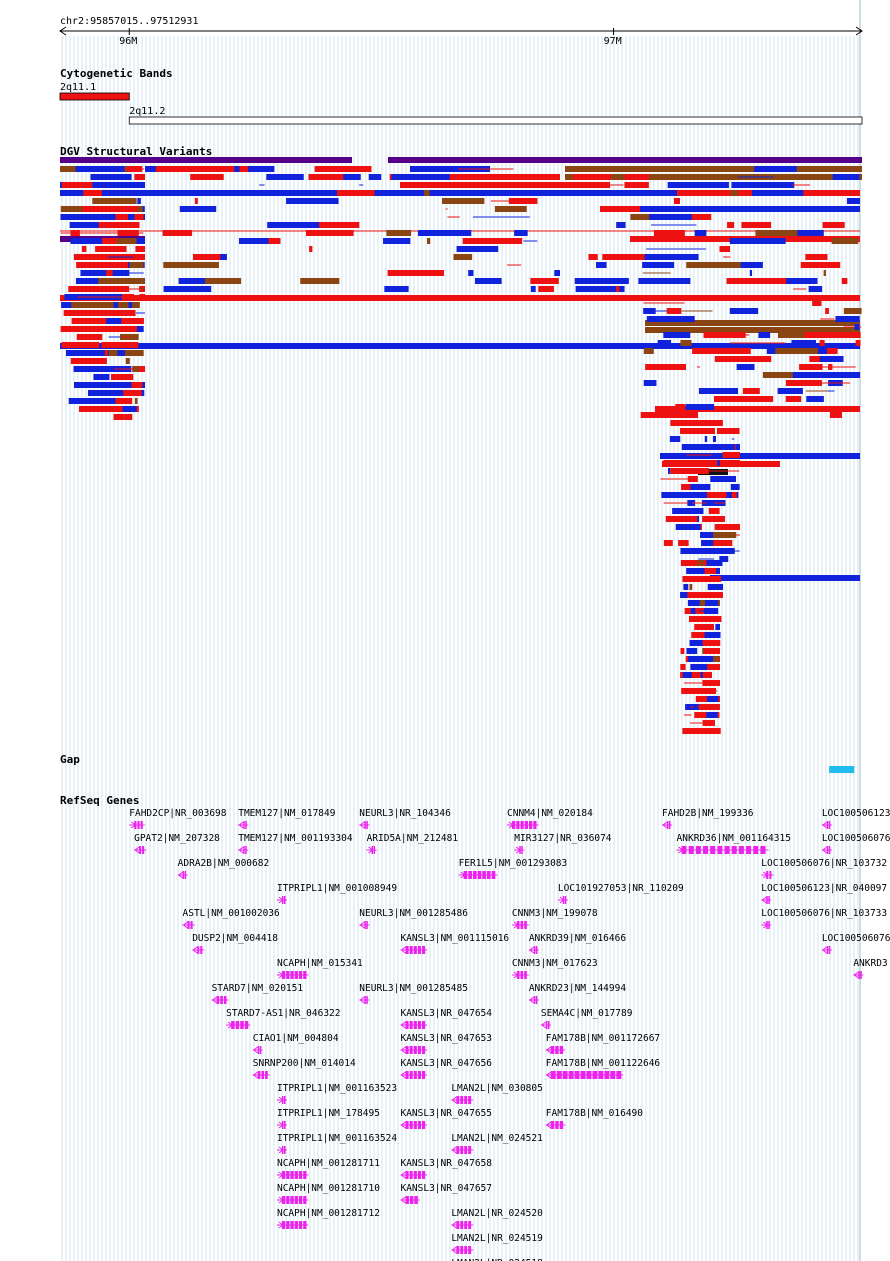  What do you see at coordinates (413, 993) in the screenshot?
I see `refseq-gene: NEURL3|NM_001285485` at bounding box center [413, 993].